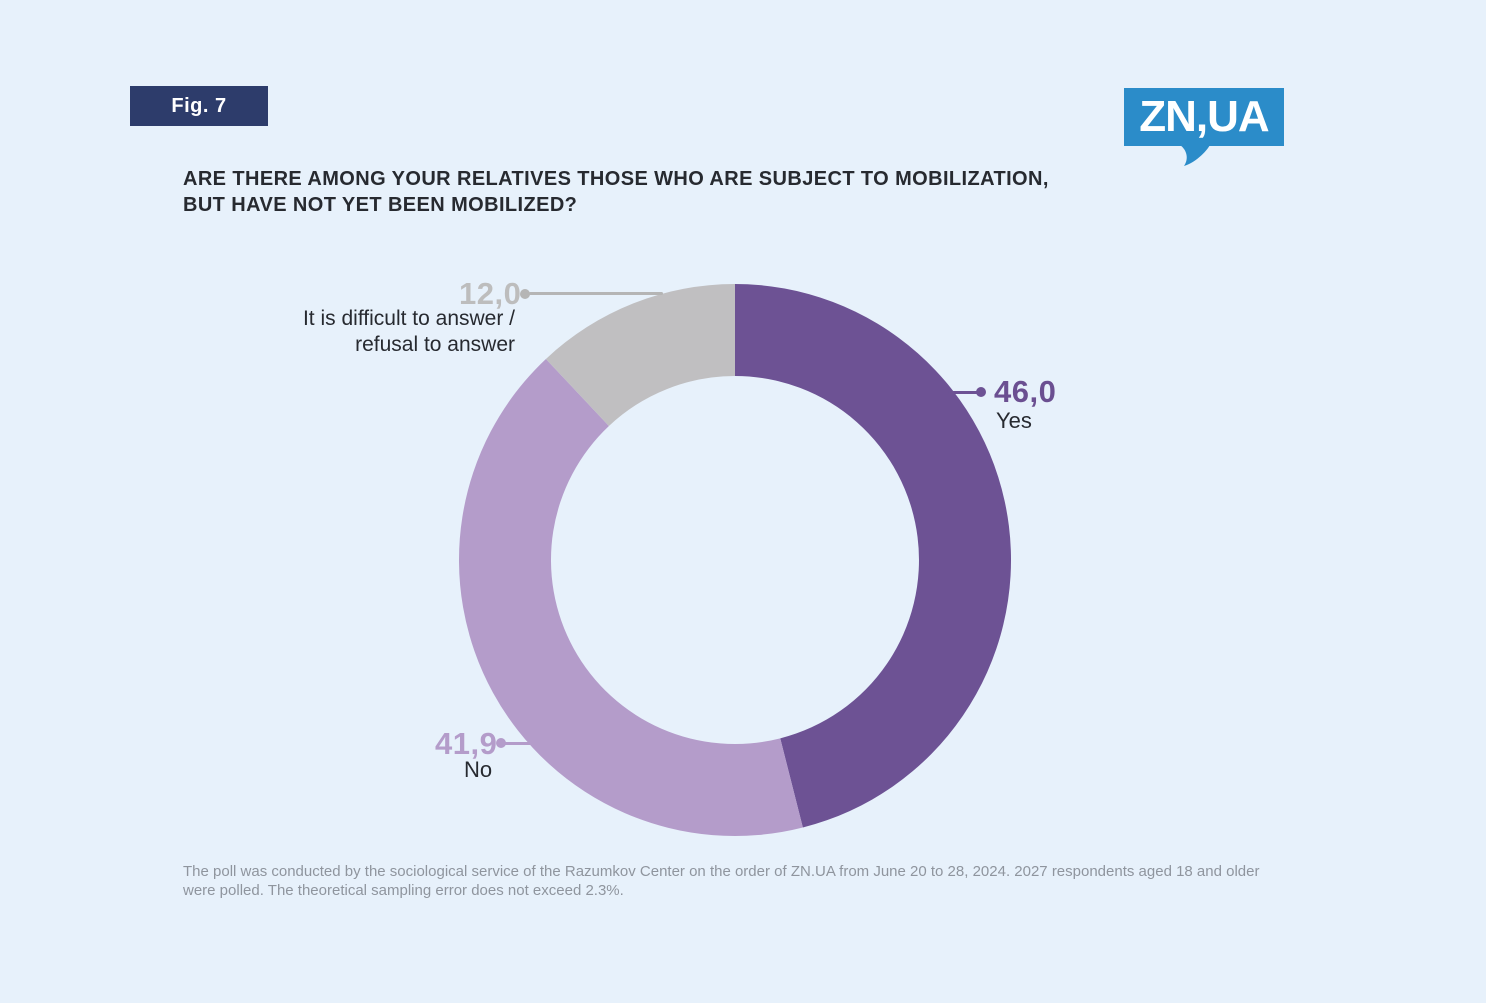 This screenshot has height=1003, width=1486. Describe the element at coordinates (630, 597) in the screenshot. I see `donut-slice-no` at that location.